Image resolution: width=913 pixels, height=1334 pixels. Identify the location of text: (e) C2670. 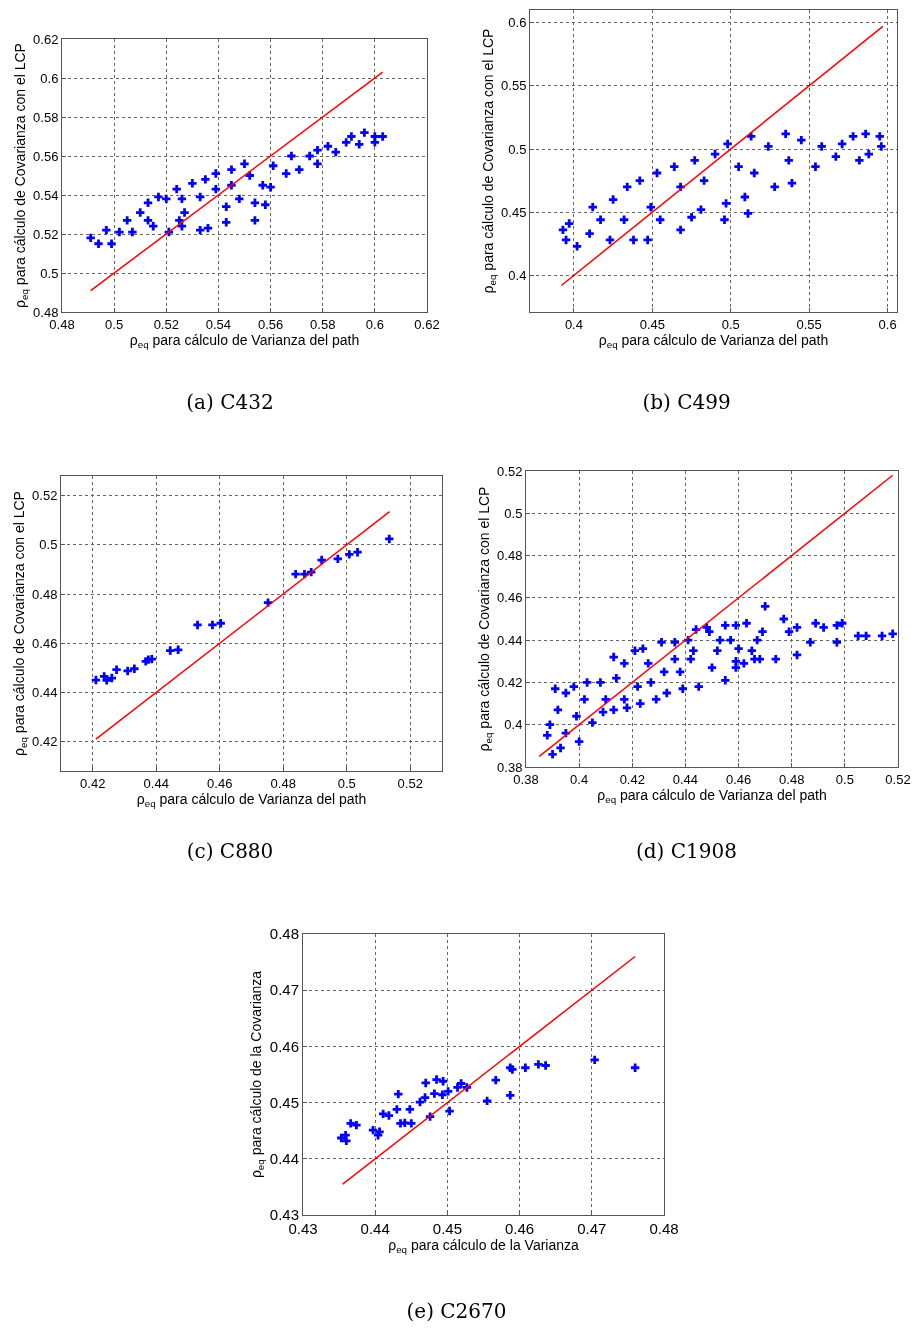
(456, 1310).